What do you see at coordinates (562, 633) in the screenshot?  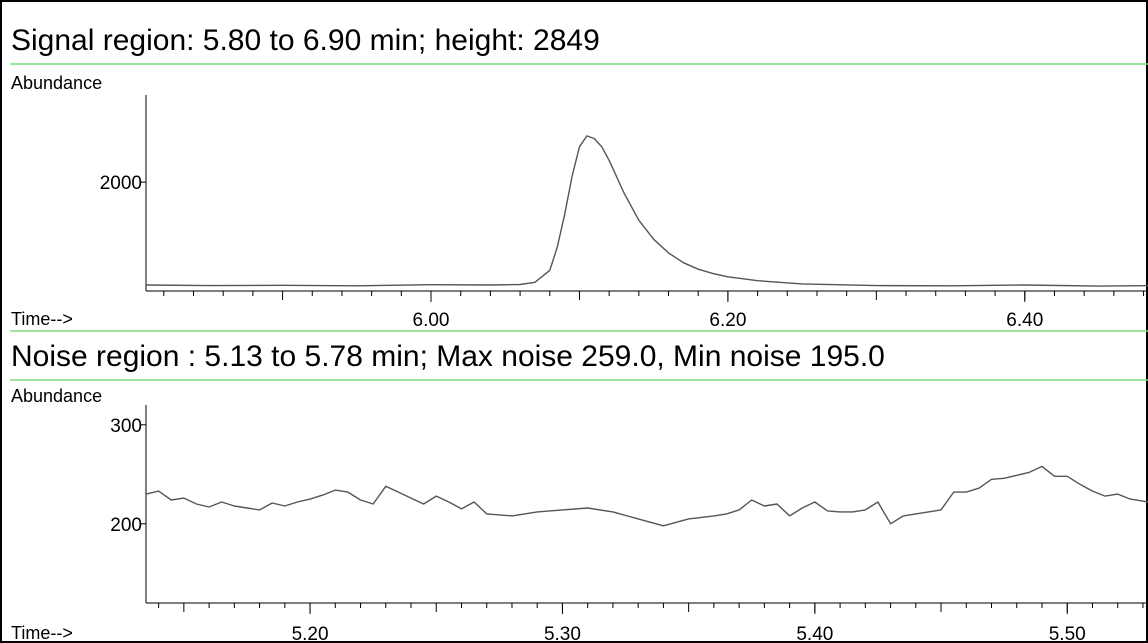 I see `noise-x-tick-label: 5.30` at bounding box center [562, 633].